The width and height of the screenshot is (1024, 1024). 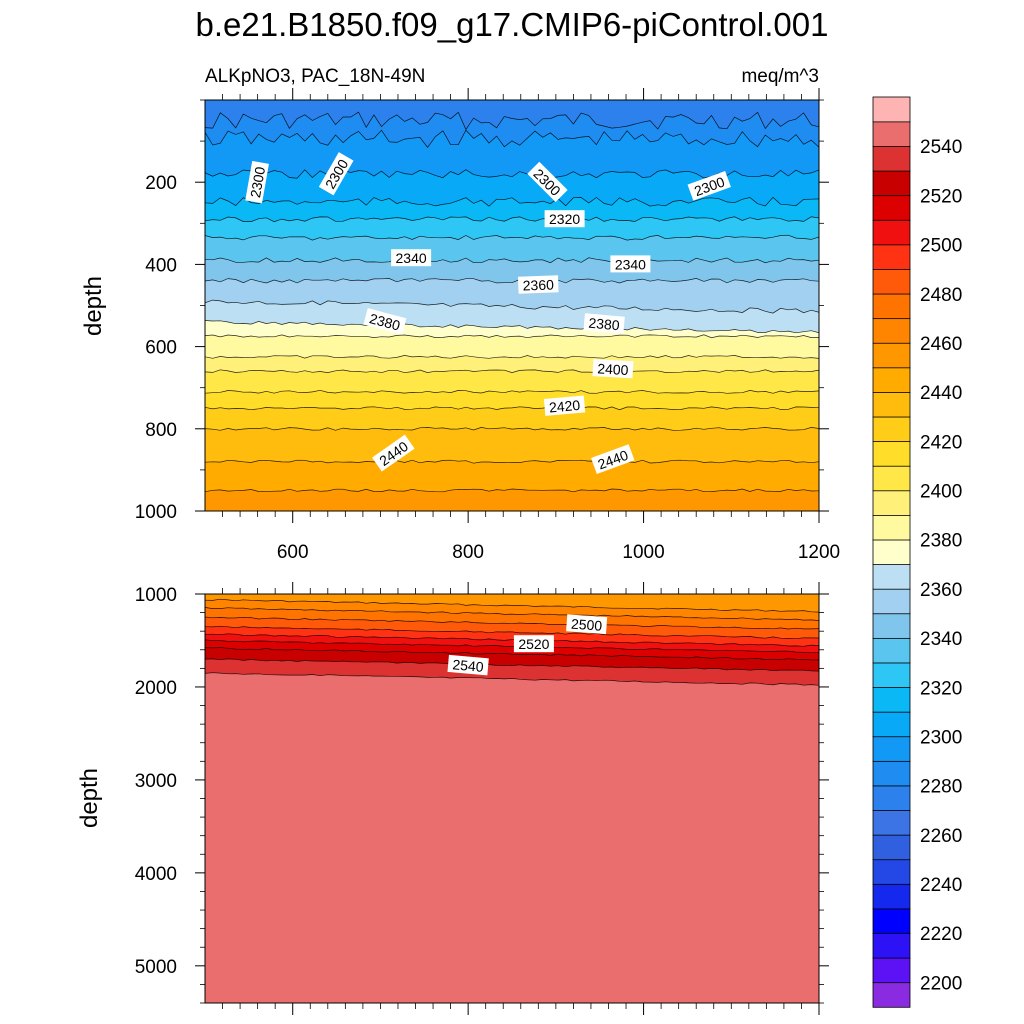 I want to click on y-tick-label: 800, so click(x=161, y=430).